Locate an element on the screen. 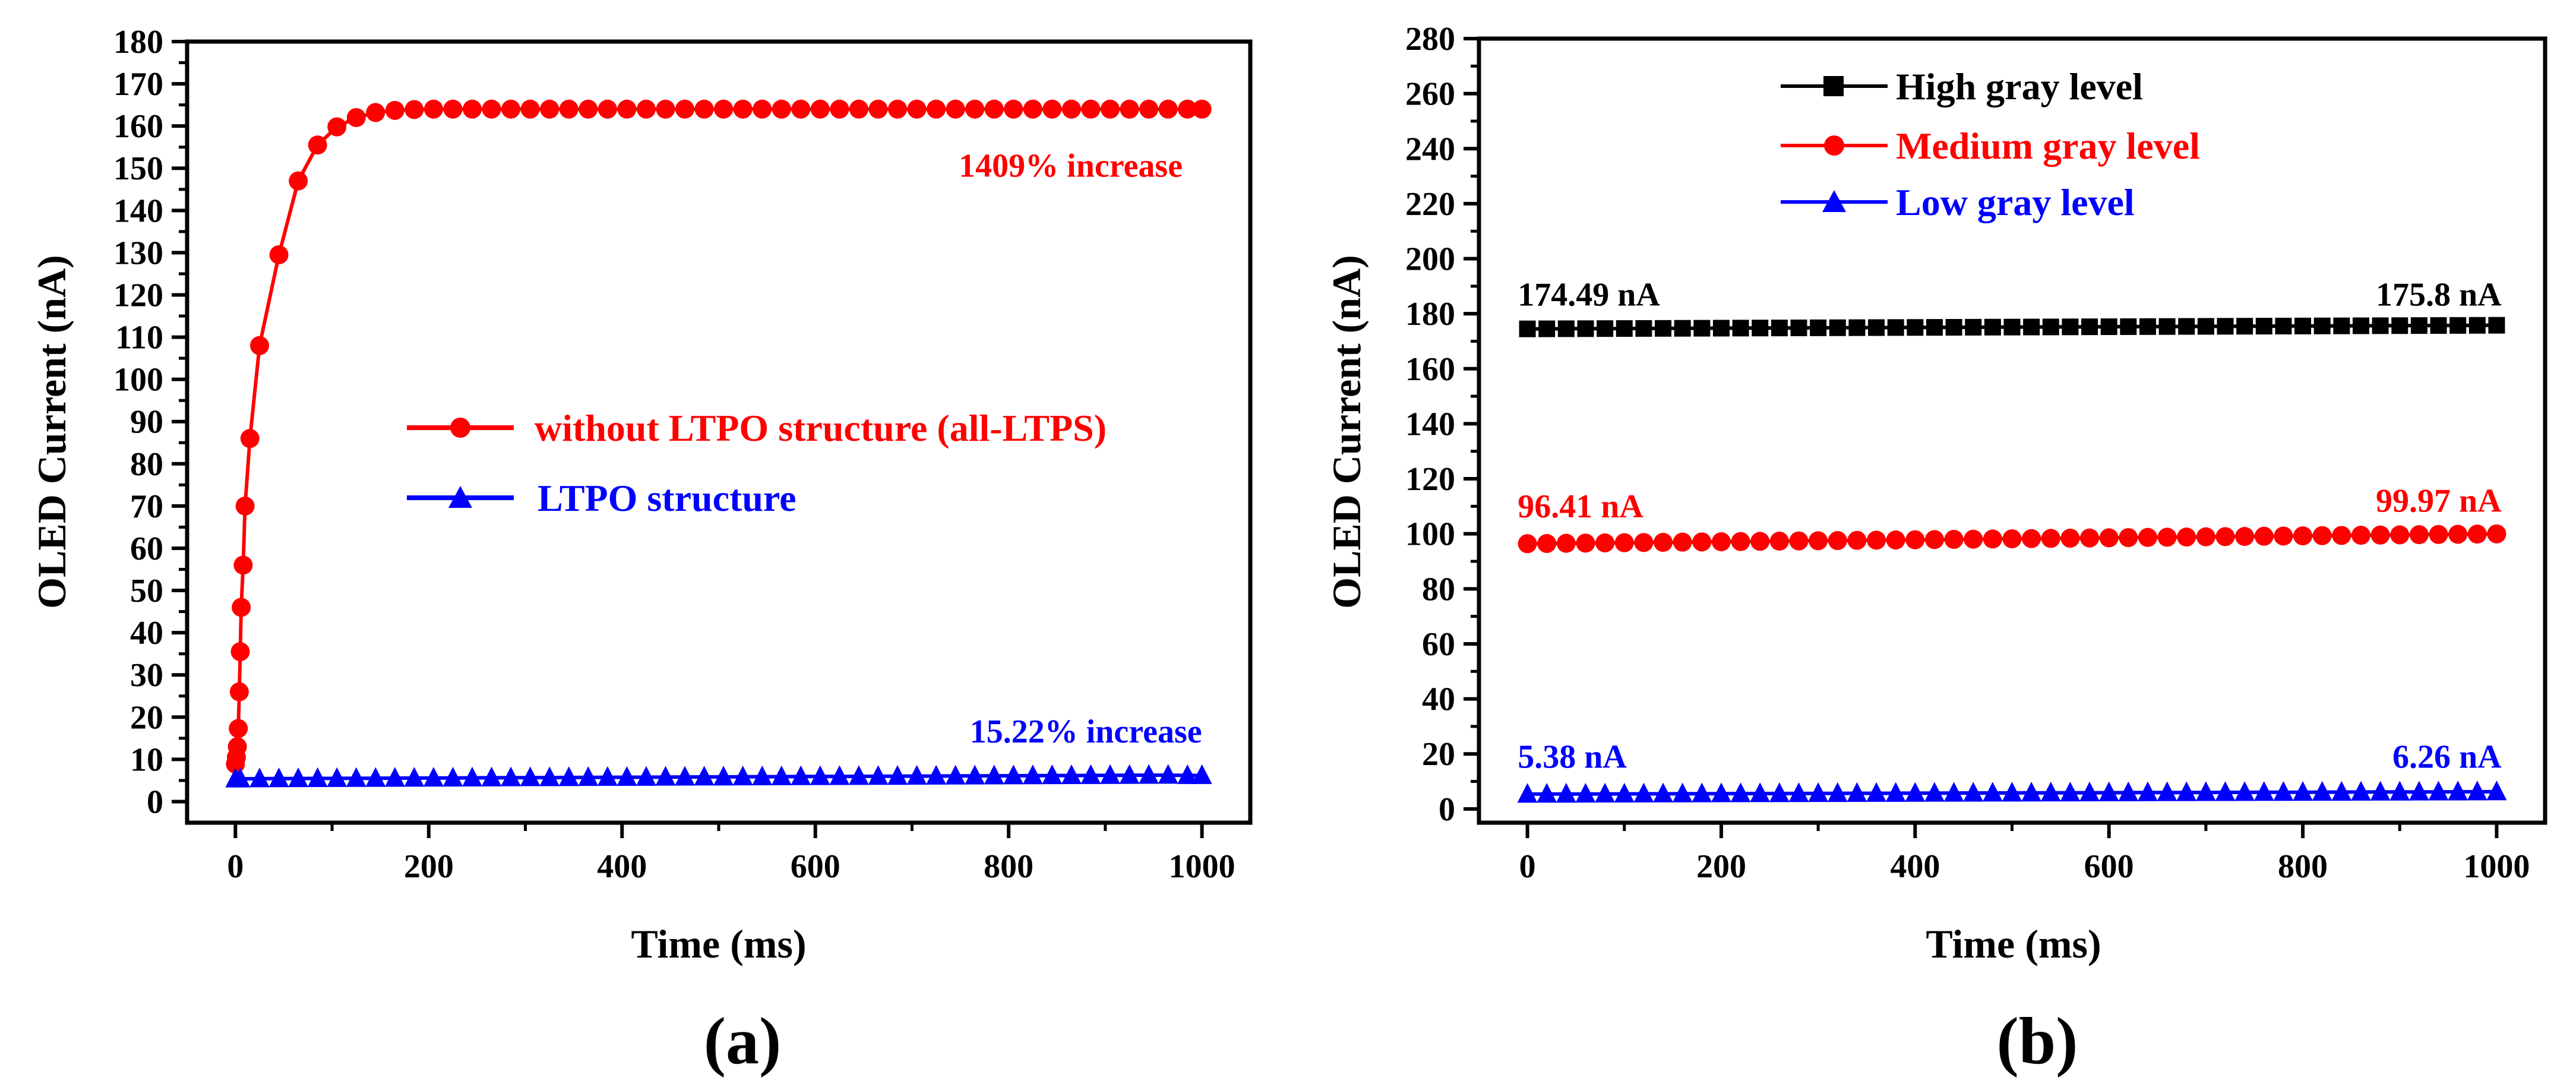 This screenshot has height=1090, width=2576. chart-a-ytick-label: 180 is located at coordinates (138, 42).